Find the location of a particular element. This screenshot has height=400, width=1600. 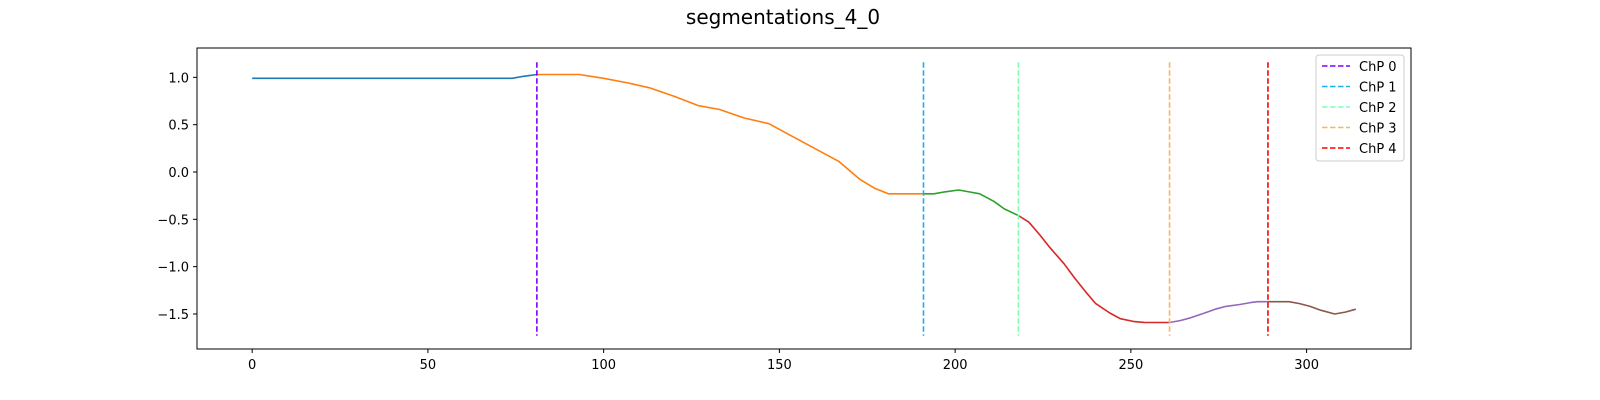

x-tick-label: 300 is located at coordinates (1306, 365).